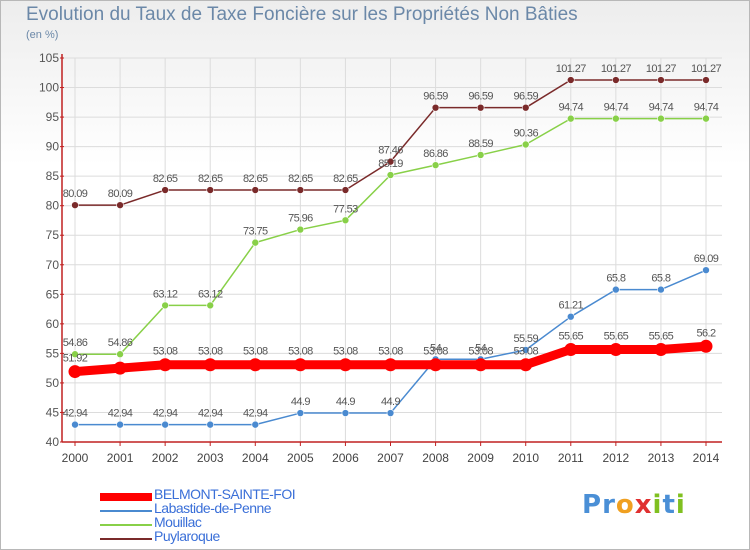 Image resolution: width=750 pixels, height=550 pixels. I want to click on logo-letter: t, so click(669, 505).